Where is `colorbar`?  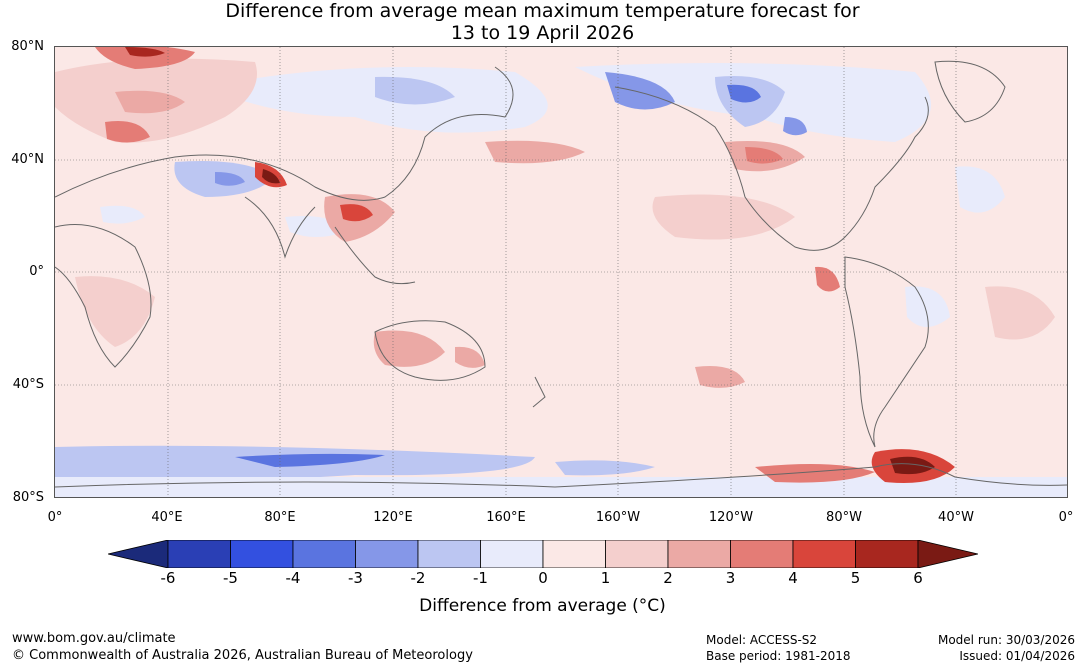
colorbar is located at coordinates (543, 554).